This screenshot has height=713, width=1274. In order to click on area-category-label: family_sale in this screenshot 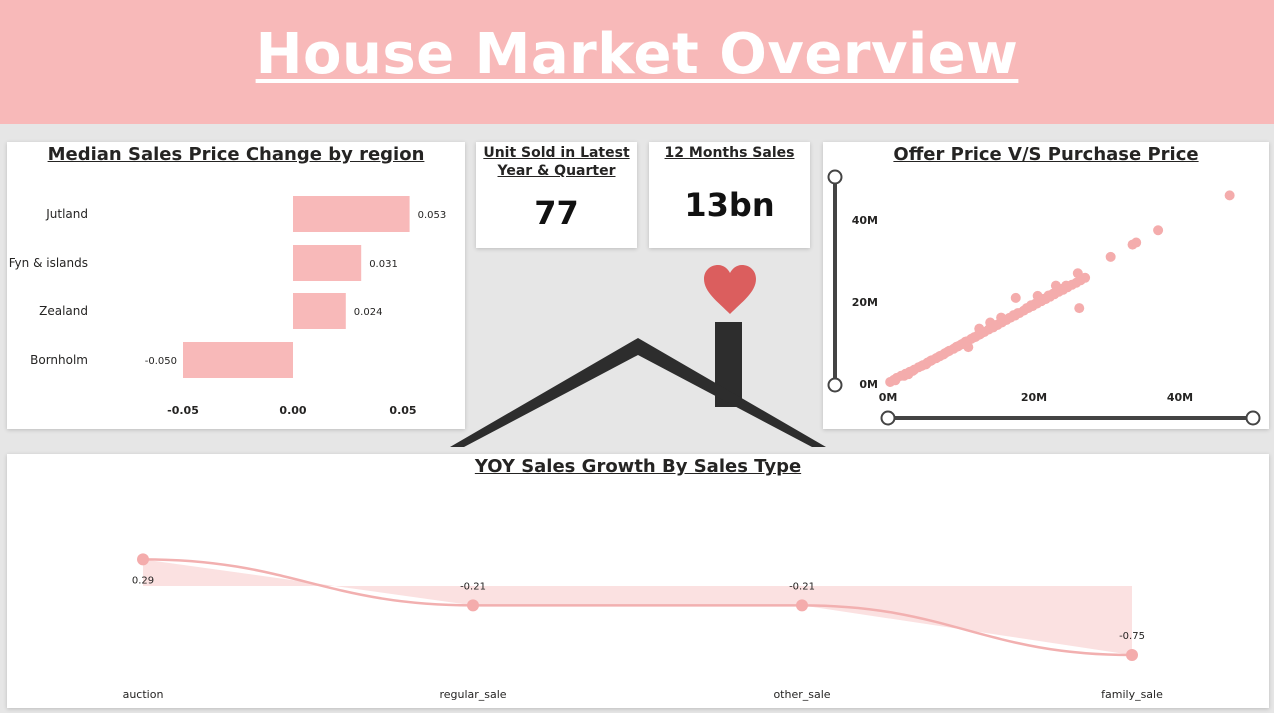, I will do `click(1132, 694)`.